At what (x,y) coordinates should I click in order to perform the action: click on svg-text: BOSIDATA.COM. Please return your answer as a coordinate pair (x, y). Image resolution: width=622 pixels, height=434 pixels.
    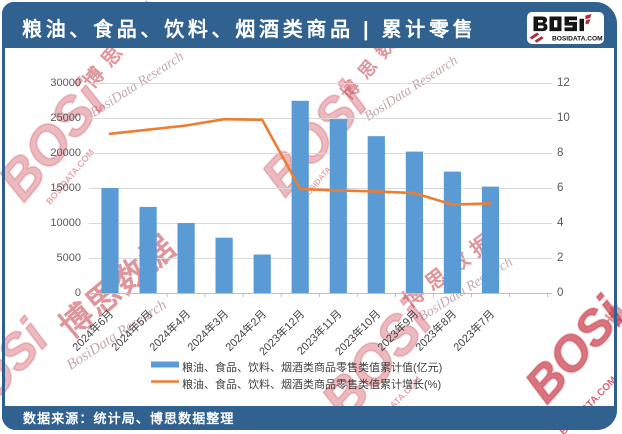
    Looking at the image, I should click on (577, 38).